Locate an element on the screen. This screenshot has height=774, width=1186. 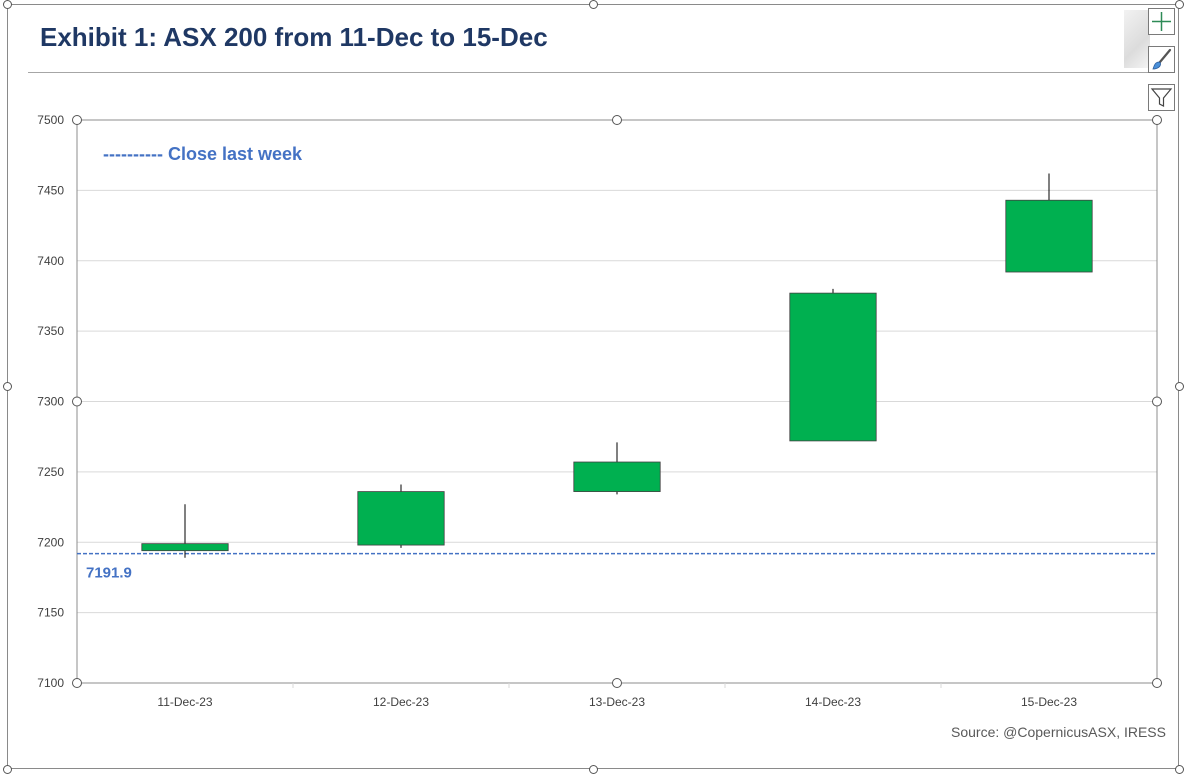
chart-styles-button is located at coordinates (1161, 59).